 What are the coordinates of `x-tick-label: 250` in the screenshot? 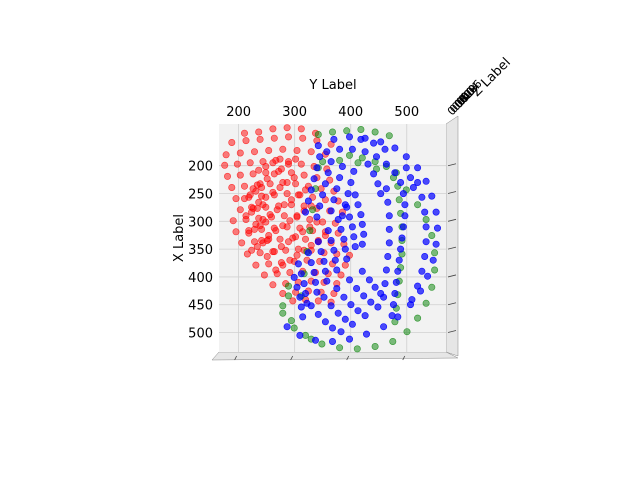 It's located at (200, 195).